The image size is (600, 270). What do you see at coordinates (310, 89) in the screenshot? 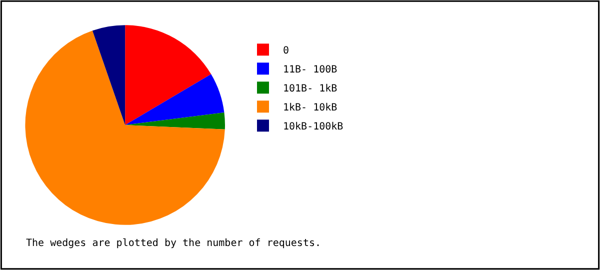
I see `legend-label: 101B- 1kB` at bounding box center [310, 89].